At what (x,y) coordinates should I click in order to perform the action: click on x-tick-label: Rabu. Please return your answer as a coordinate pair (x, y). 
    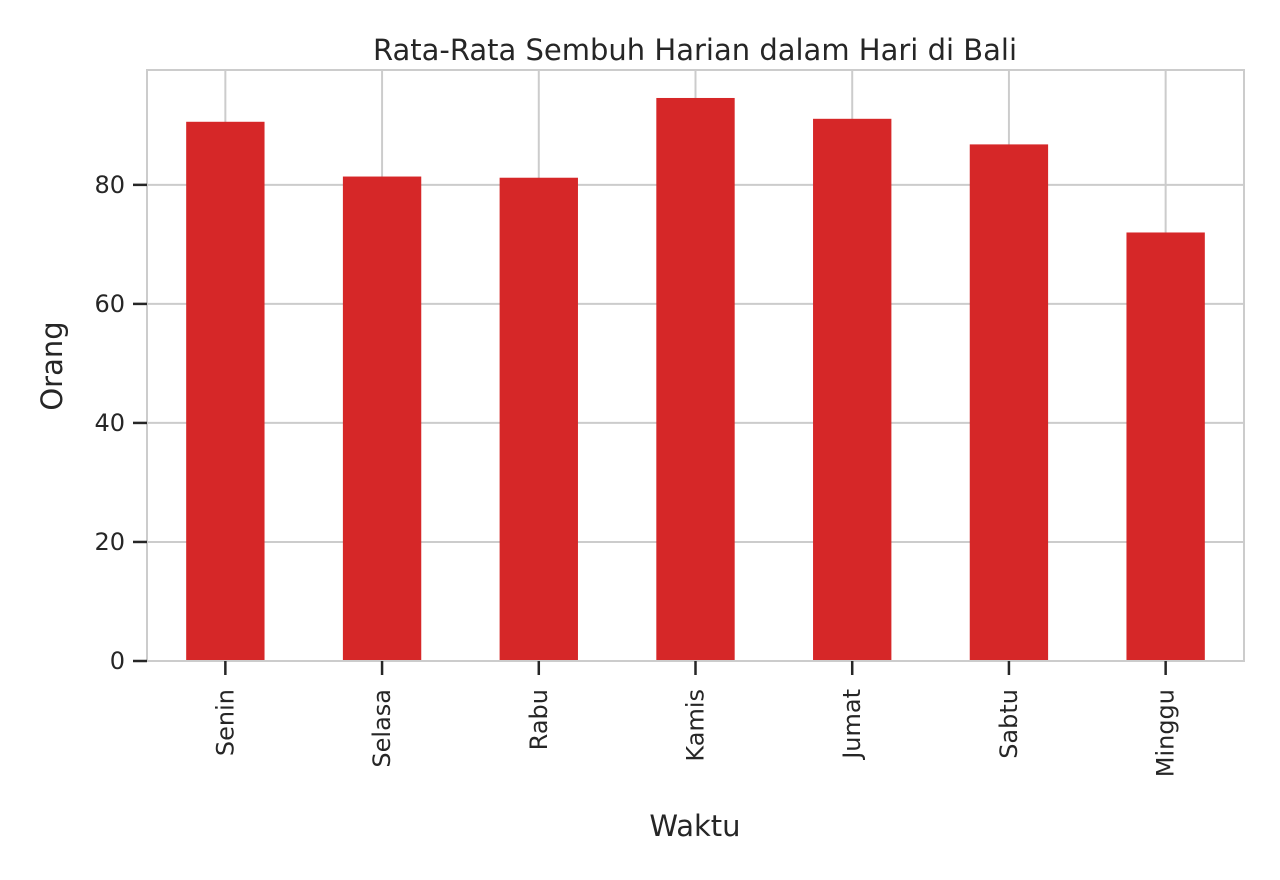
    Looking at the image, I should click on (539, 719).